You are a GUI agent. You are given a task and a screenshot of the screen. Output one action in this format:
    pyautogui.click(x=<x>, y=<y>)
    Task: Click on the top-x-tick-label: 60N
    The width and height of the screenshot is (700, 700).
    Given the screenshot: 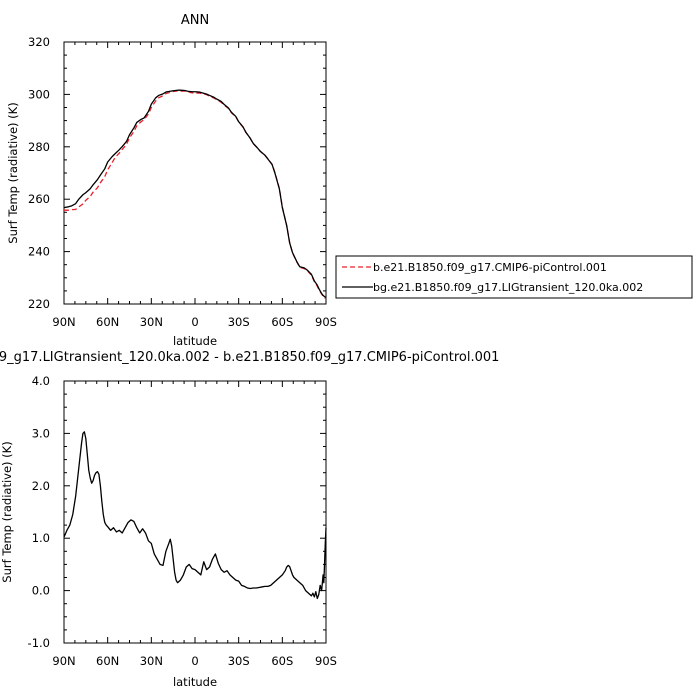 What is the action you would take?
    pyautogui.click(x=107, y=322)
    